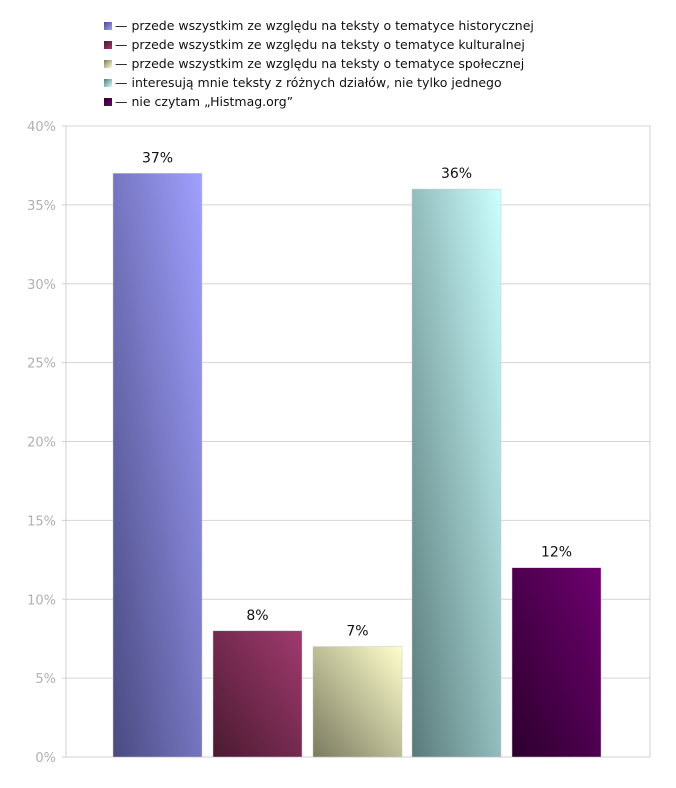 This screenshot has width=676, height=788. Describe the element at coordinates (157, 158) in the screenshot. I see `data-label: 37%` at that location.